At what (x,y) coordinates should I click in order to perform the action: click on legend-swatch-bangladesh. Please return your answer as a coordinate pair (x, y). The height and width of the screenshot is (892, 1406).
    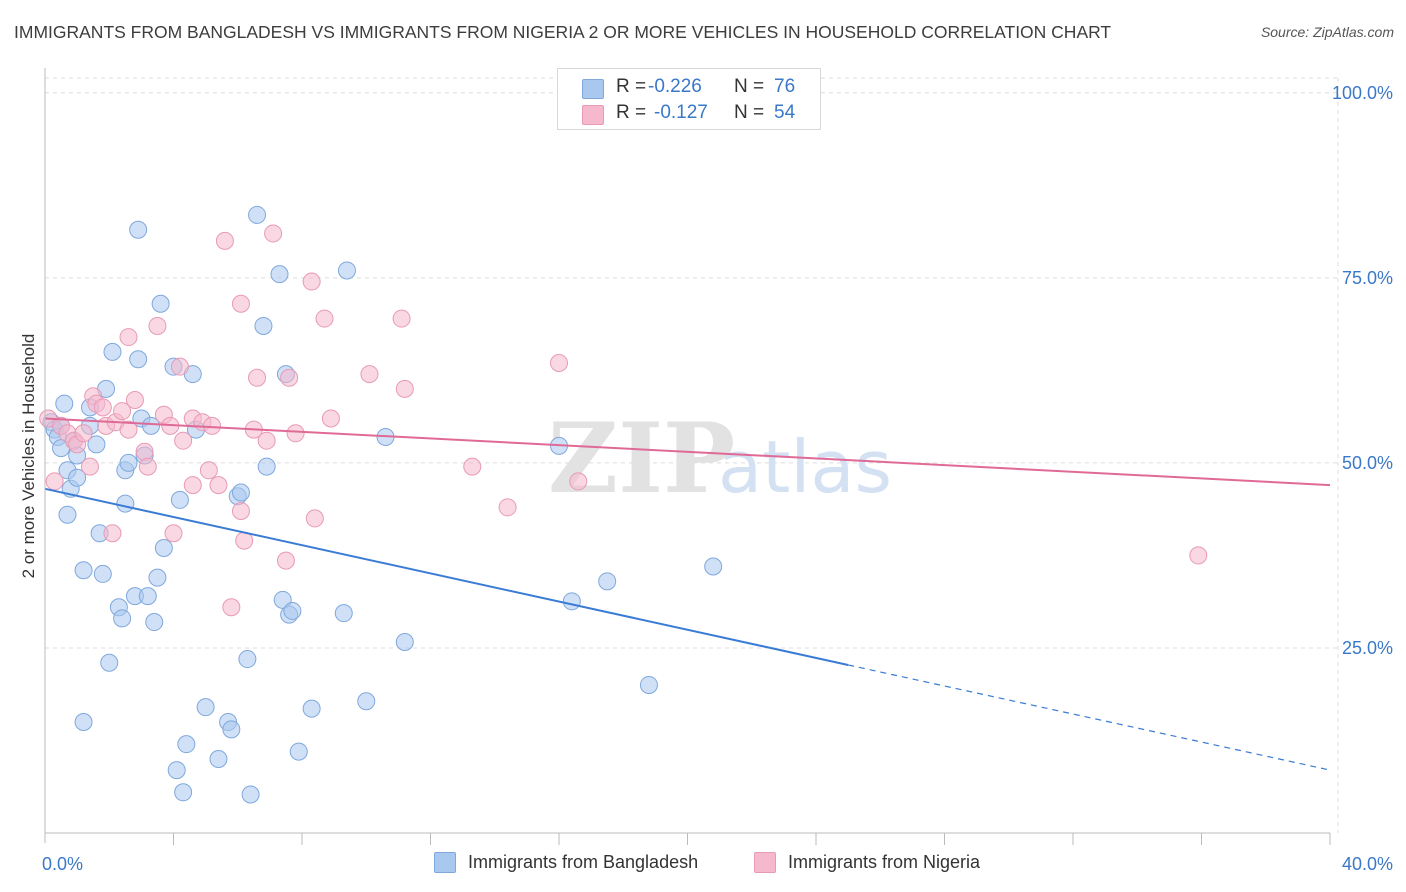
    Looking at the image, I should click on (593, 89).